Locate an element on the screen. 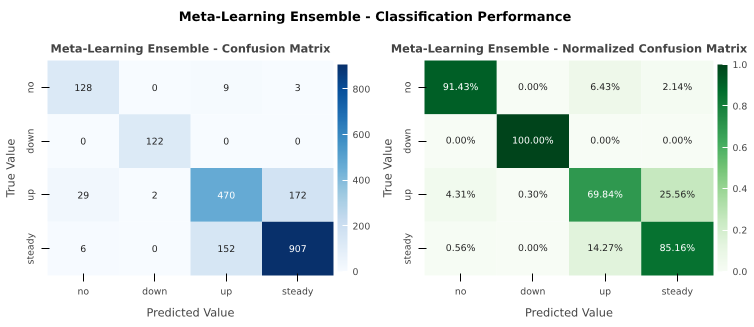 This screenshot has width=754, height=327. data-label: 69.84% is located at coordinates (605, 194).